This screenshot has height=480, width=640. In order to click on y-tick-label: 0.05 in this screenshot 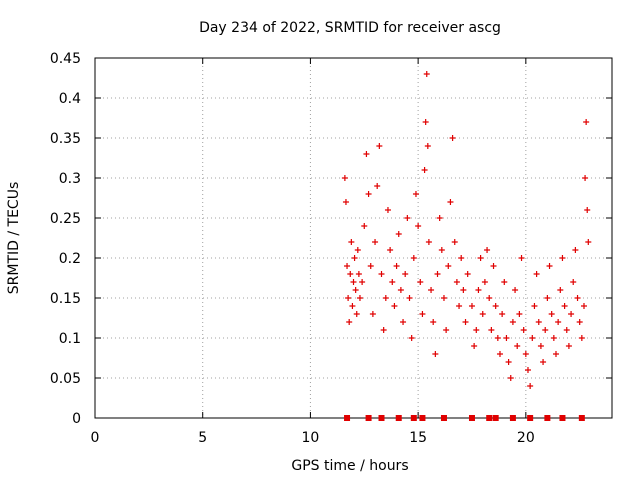, I will do `click(65, 379)`.